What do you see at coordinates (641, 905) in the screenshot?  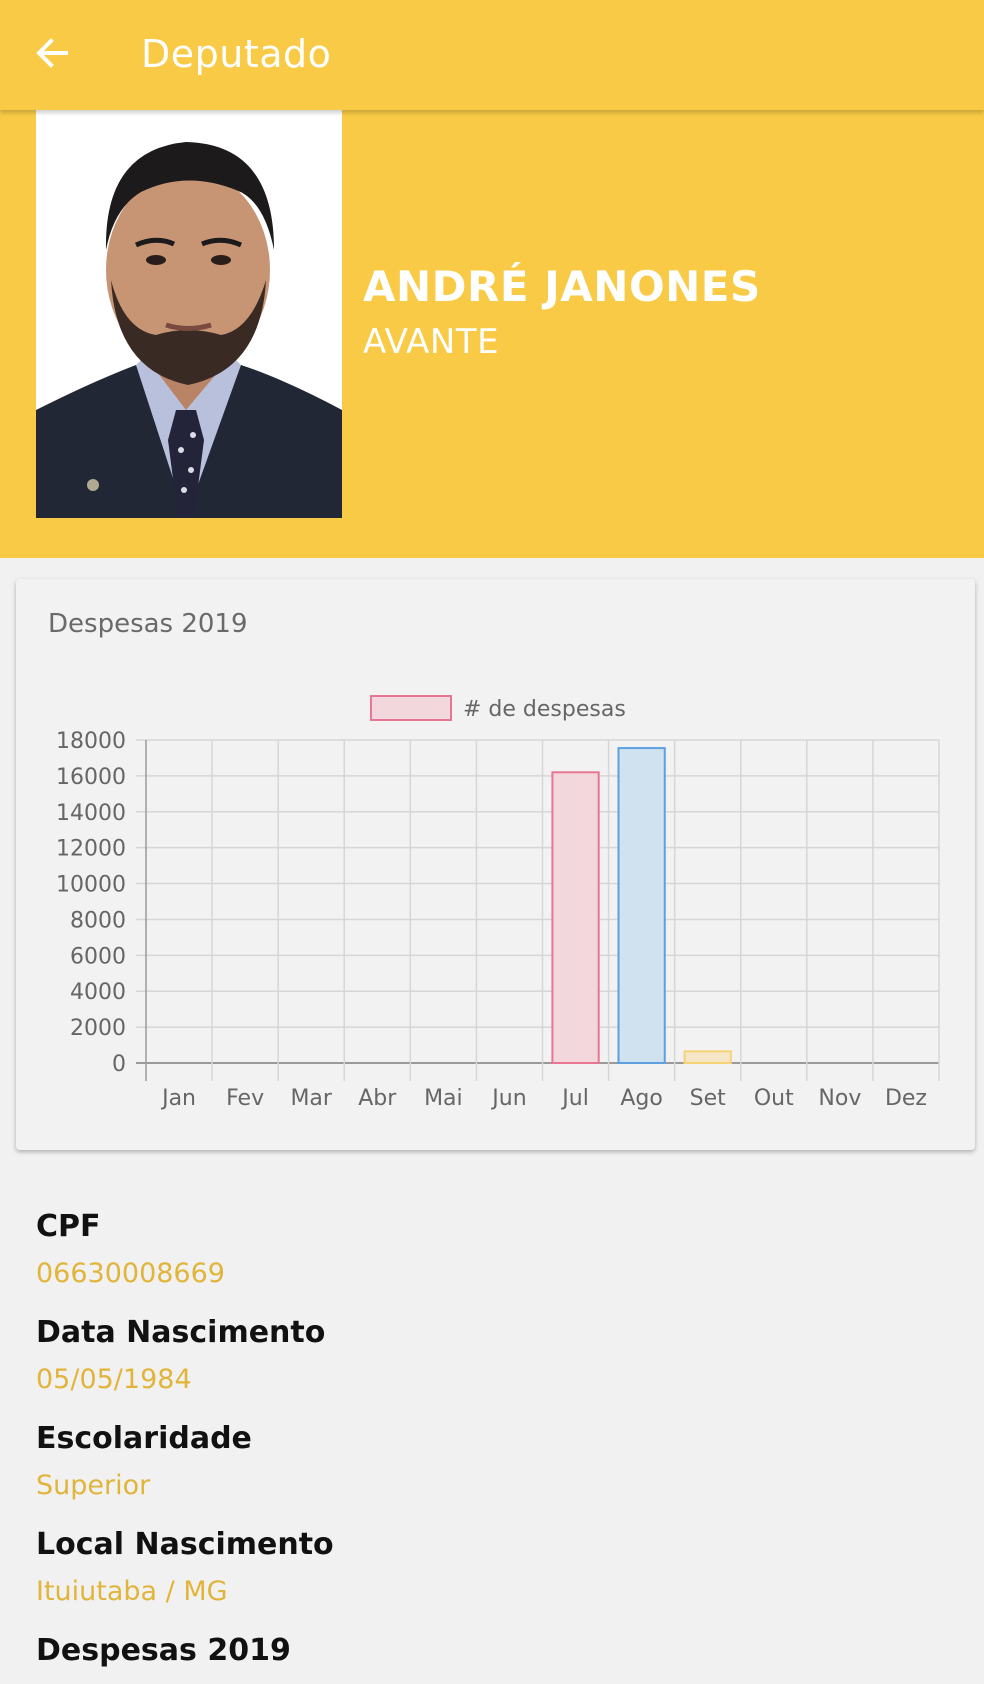 I see `bar-ago` at bounding box center [641, 905].